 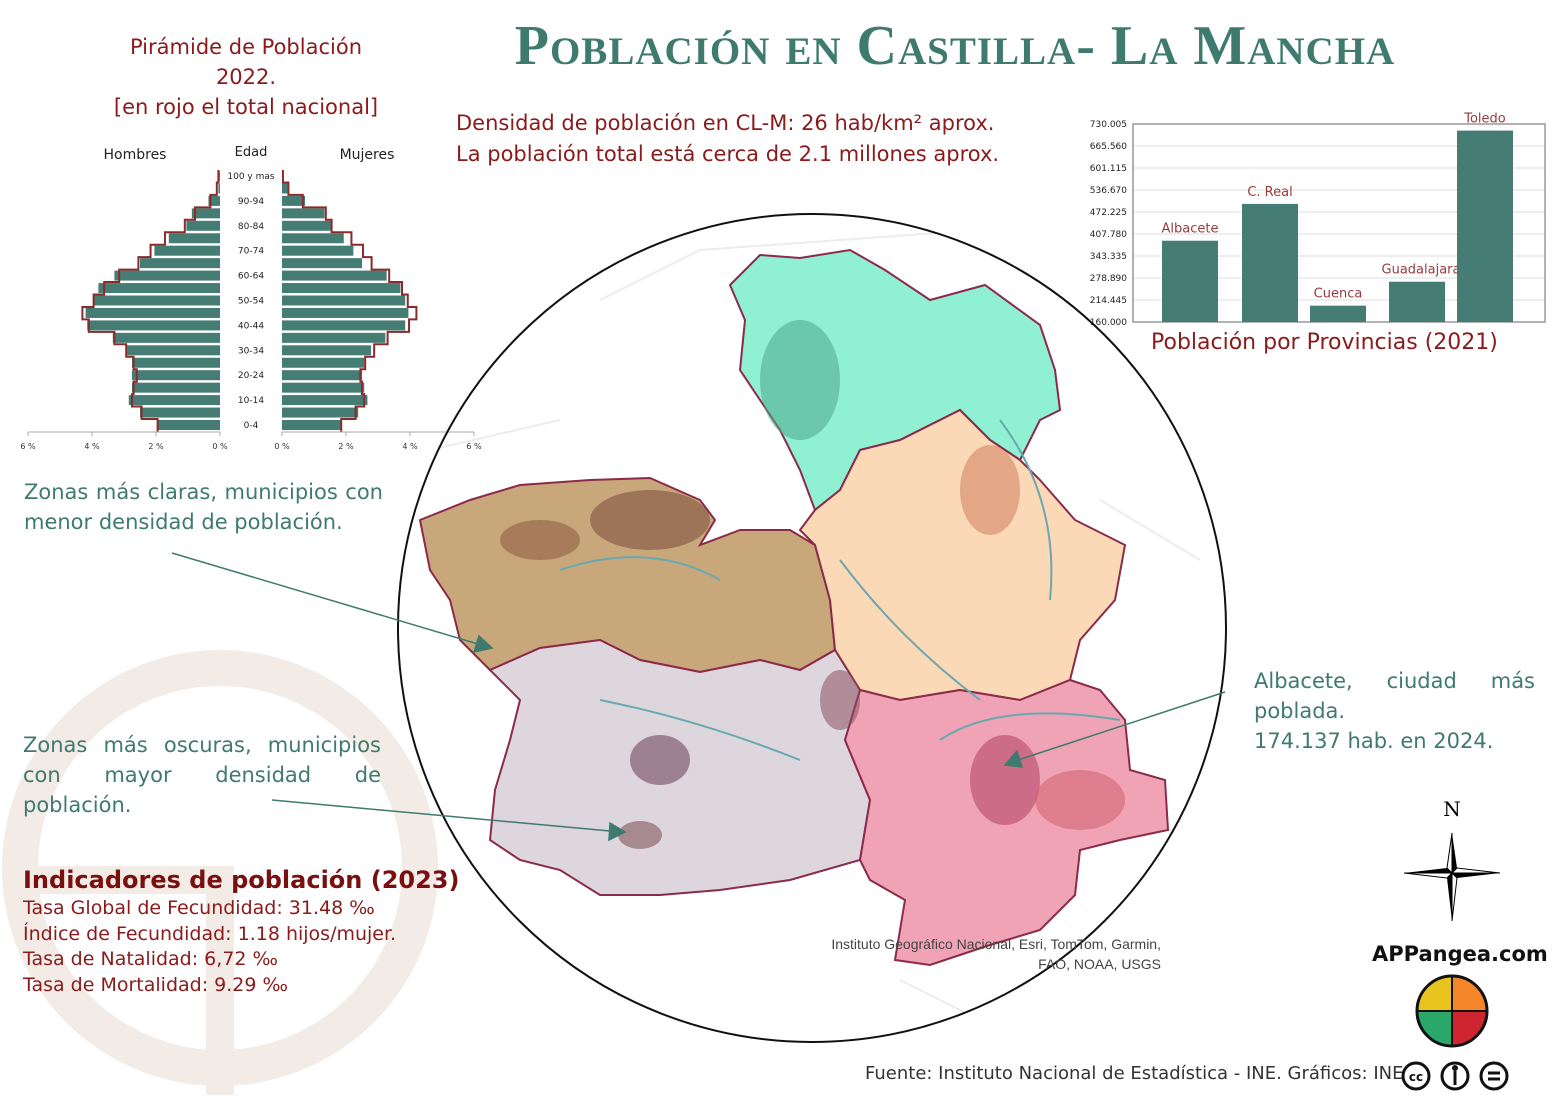 I want to click on bar-cuenca, so click(x=1338, y=313).